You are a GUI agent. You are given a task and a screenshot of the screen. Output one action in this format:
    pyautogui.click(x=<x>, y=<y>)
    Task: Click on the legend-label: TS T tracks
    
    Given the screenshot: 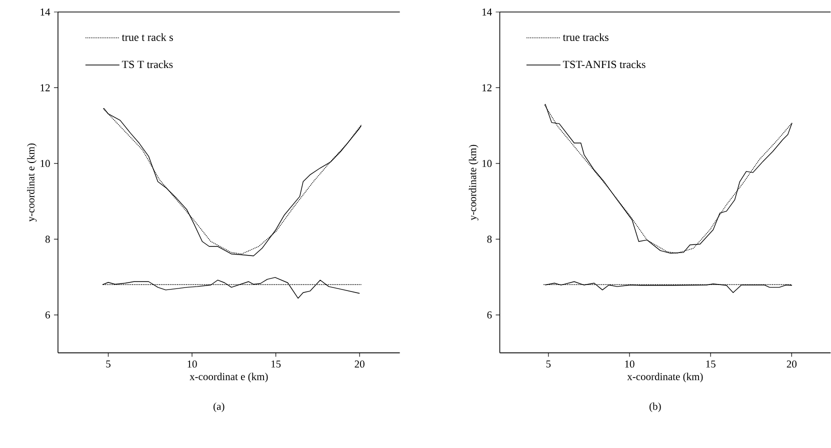 What is the action you would take?
    pyautogui.click(x=147, y=64)
    